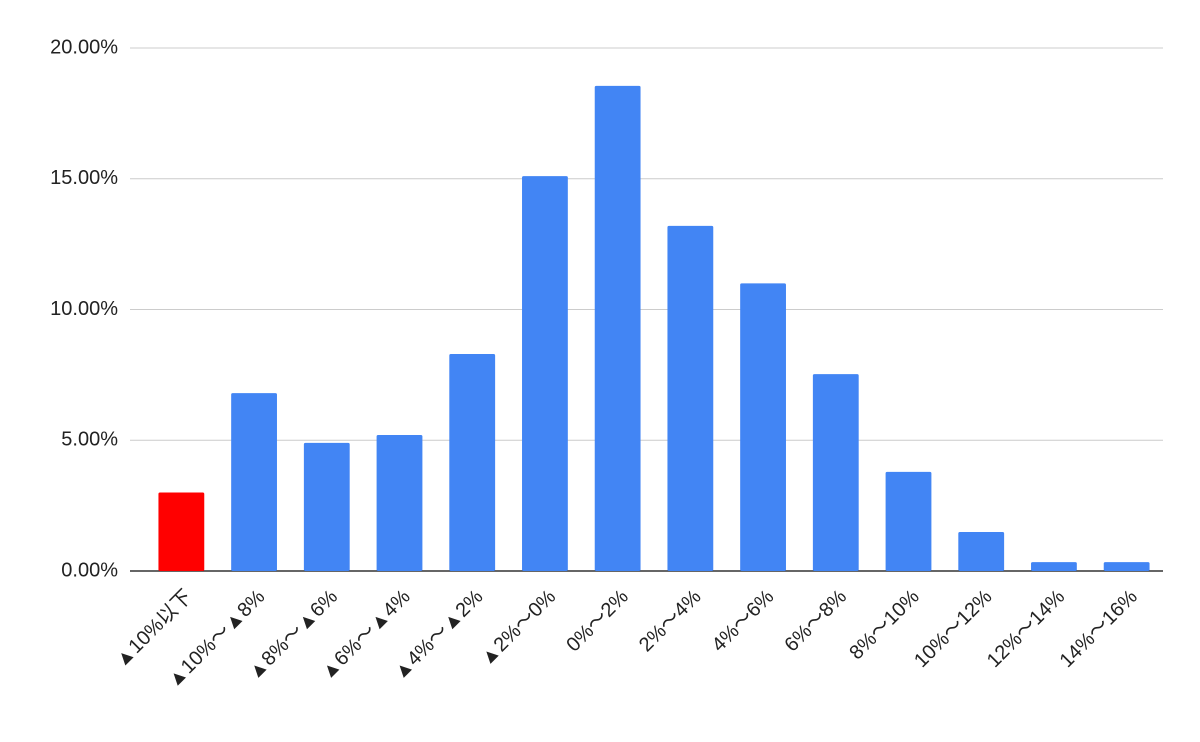  What do you see at coordinates (89, 570) in the screenshot?
I see `y-tick-label: 0.00%` at bounding box center [89, 570].